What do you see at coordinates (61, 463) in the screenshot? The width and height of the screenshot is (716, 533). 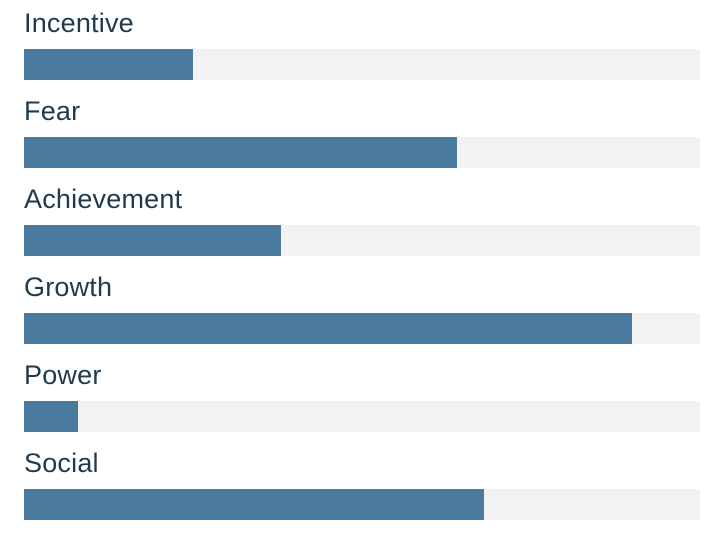 I see `bar-label: Social` at bounding box center [61, 463].